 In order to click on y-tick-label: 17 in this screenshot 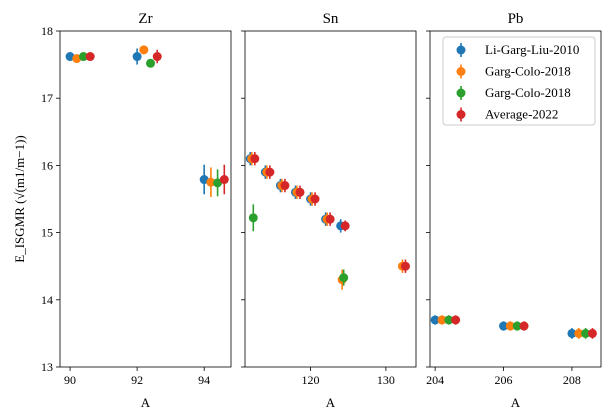, I will do `click(47, 98)`.